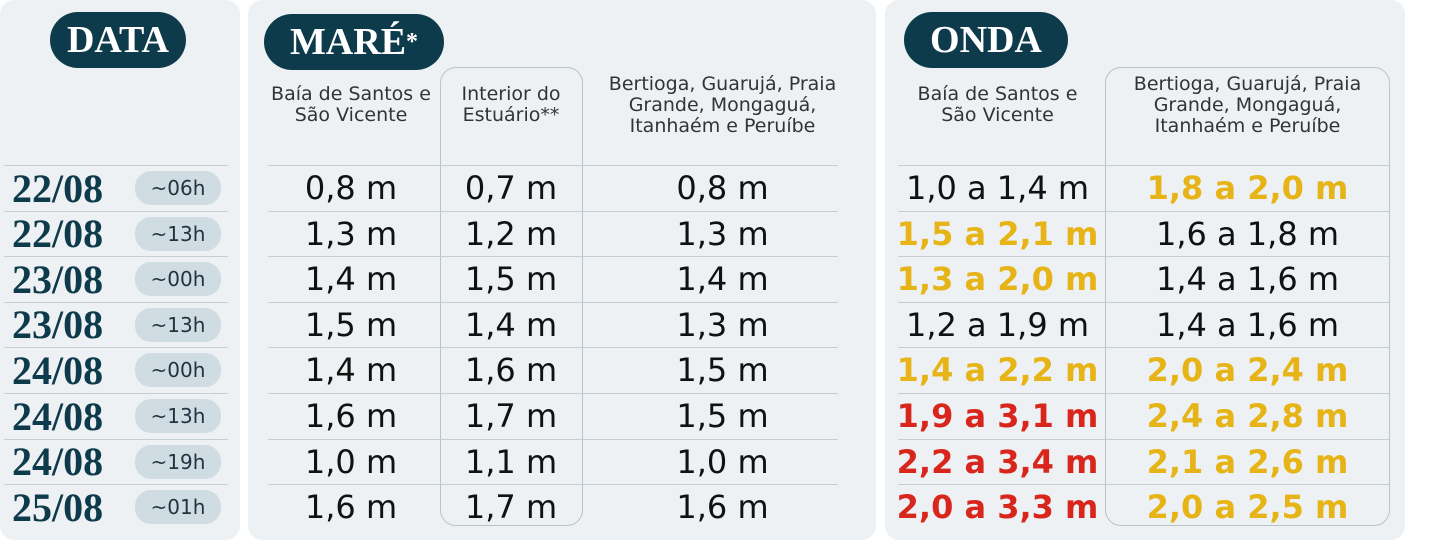 The width and height of the screenshot is (1444, 544). What do you see at coordinates (348, 42) in the screenshot?
I see `title-text: MARÉ` at bounding box center [348, 42].